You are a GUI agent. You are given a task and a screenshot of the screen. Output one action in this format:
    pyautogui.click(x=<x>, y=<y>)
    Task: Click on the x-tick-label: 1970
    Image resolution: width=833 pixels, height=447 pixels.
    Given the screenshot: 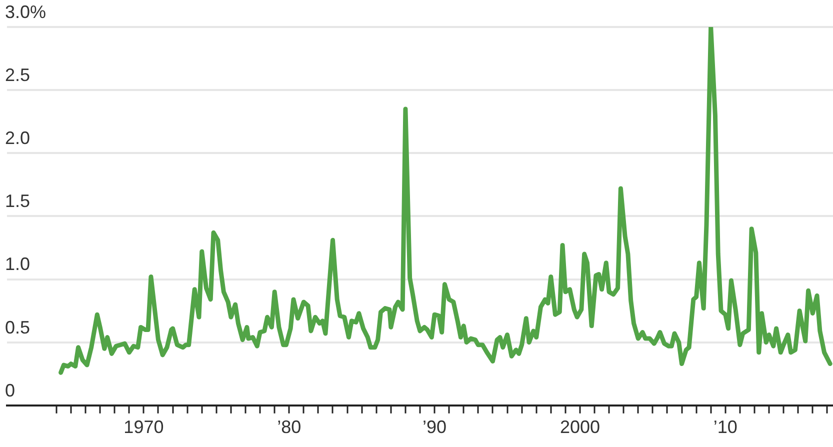 What is the action you would take?
    pyautogui.click(x=144, y=427)
    